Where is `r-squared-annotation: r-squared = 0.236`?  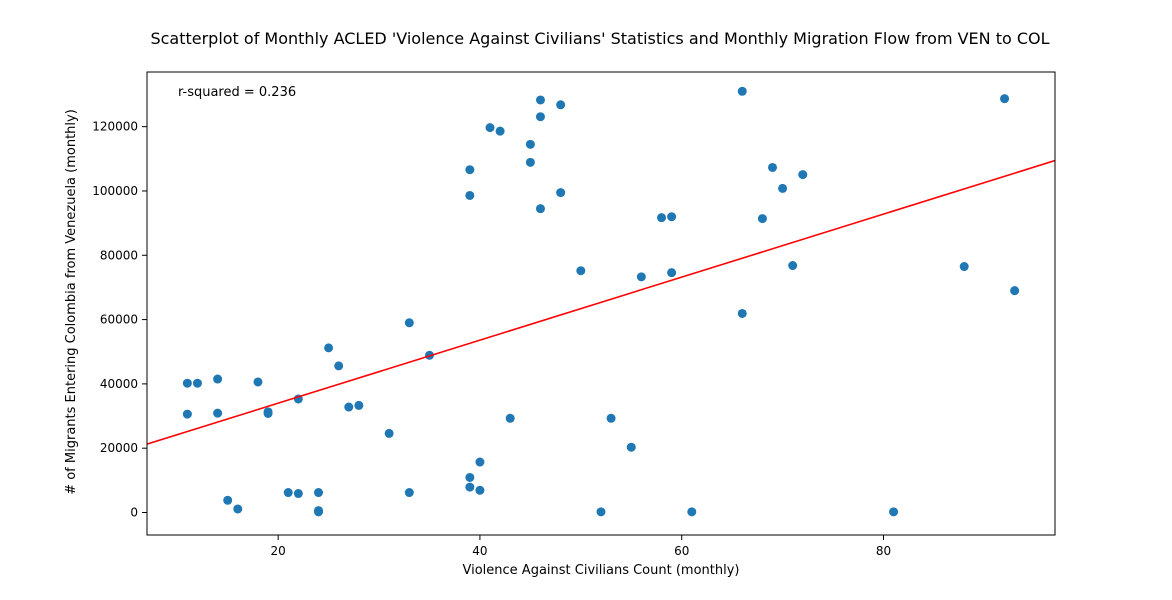
r-squared-annotation: r-squared = 0.236 is located at coordinates (237, 92).